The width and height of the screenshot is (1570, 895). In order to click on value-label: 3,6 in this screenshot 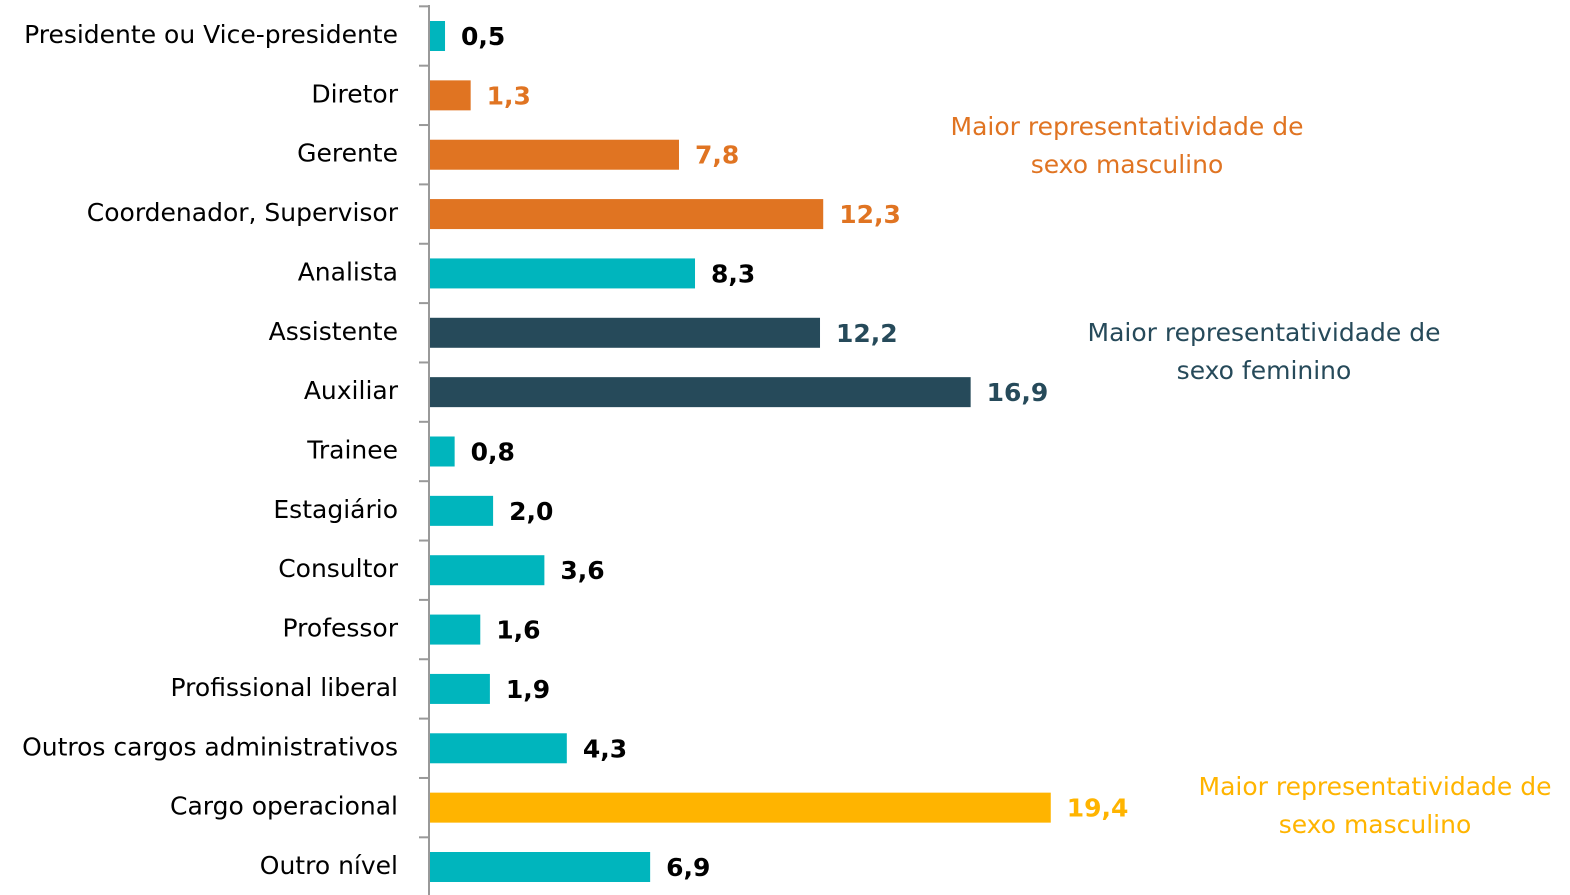, I will do `click(582, 570)`.